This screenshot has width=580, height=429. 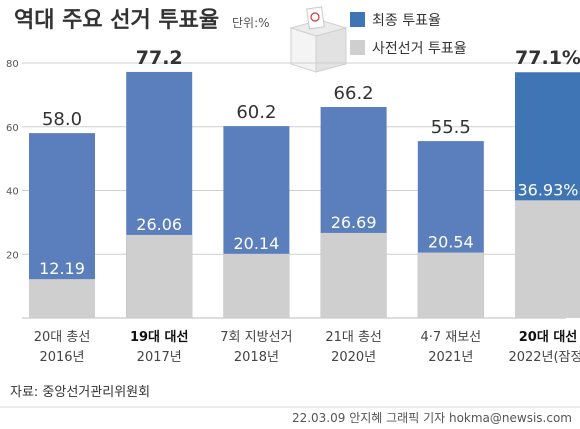 What do you see at coordinates (318, 39) in the screenshot?
I see `ballot-box-icon` at bounding box center [318, 39].